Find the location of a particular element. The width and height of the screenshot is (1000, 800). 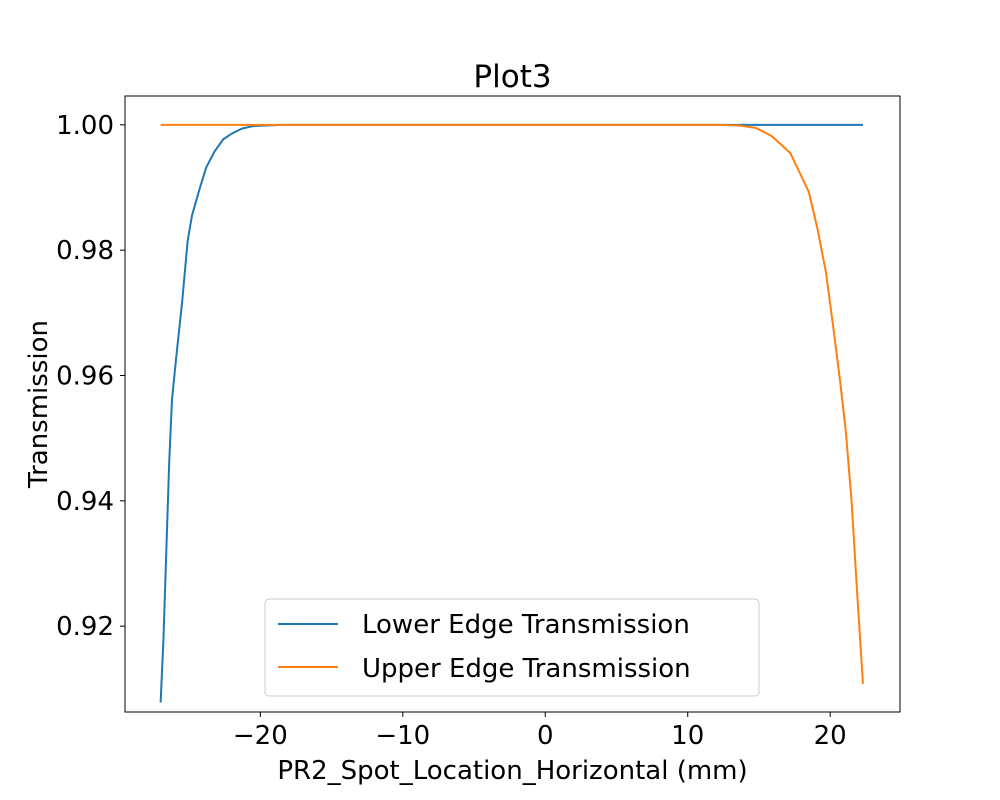

y-axis-ticks: 0.92 0.94 0.96 0.98 1.00 is located at coordinates (90, 376).